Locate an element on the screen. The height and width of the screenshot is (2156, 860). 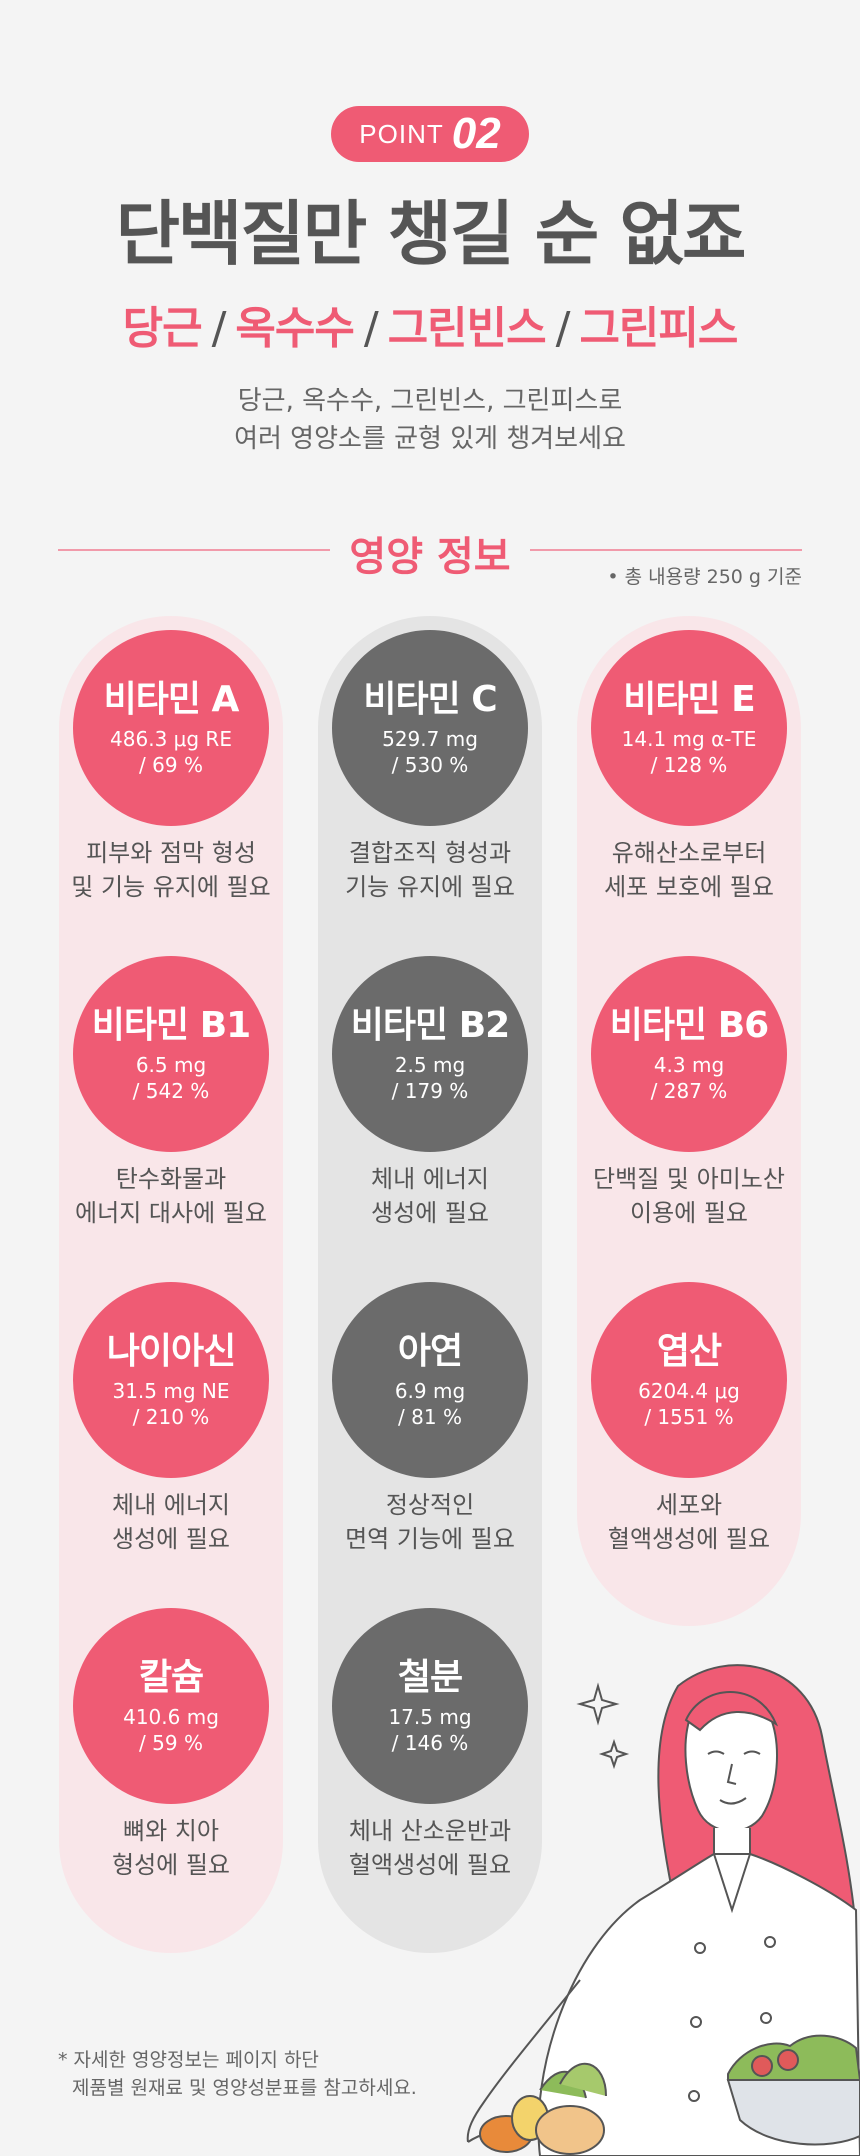
nutrient-amount: 486.3 μg RE is located at coordinates (171, 739).